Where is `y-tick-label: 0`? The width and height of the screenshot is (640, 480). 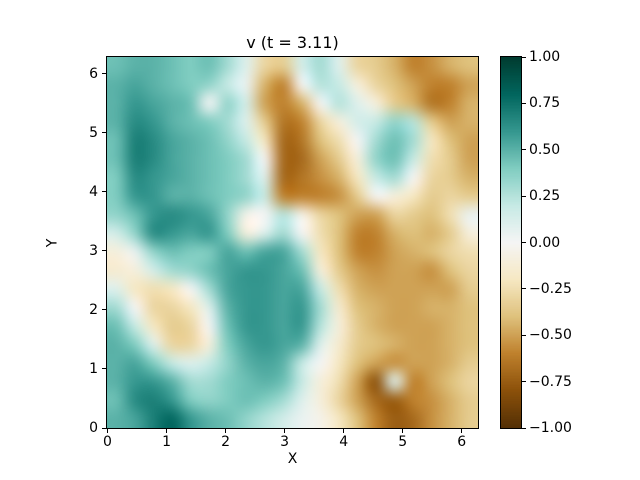 y-tick-label: 0 is located at coordinates (93, 428).